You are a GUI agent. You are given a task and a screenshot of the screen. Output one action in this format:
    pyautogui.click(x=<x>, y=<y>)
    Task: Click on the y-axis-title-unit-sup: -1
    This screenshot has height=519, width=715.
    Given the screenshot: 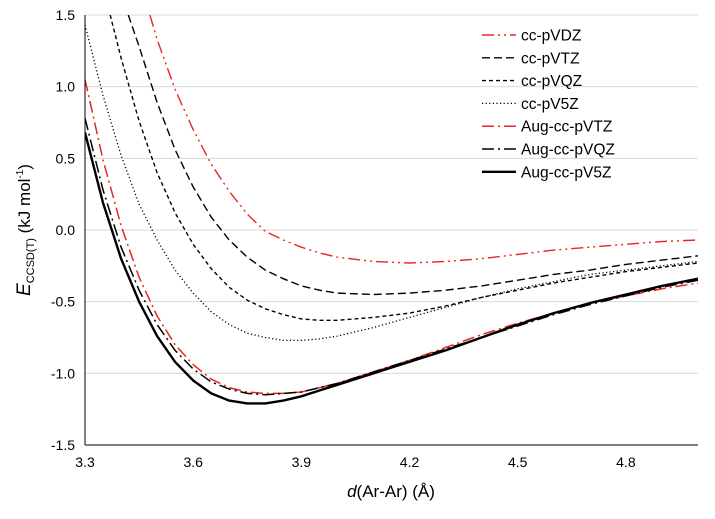 What is the action you would take?
    pyautogui.click(x=20, y=173)
    